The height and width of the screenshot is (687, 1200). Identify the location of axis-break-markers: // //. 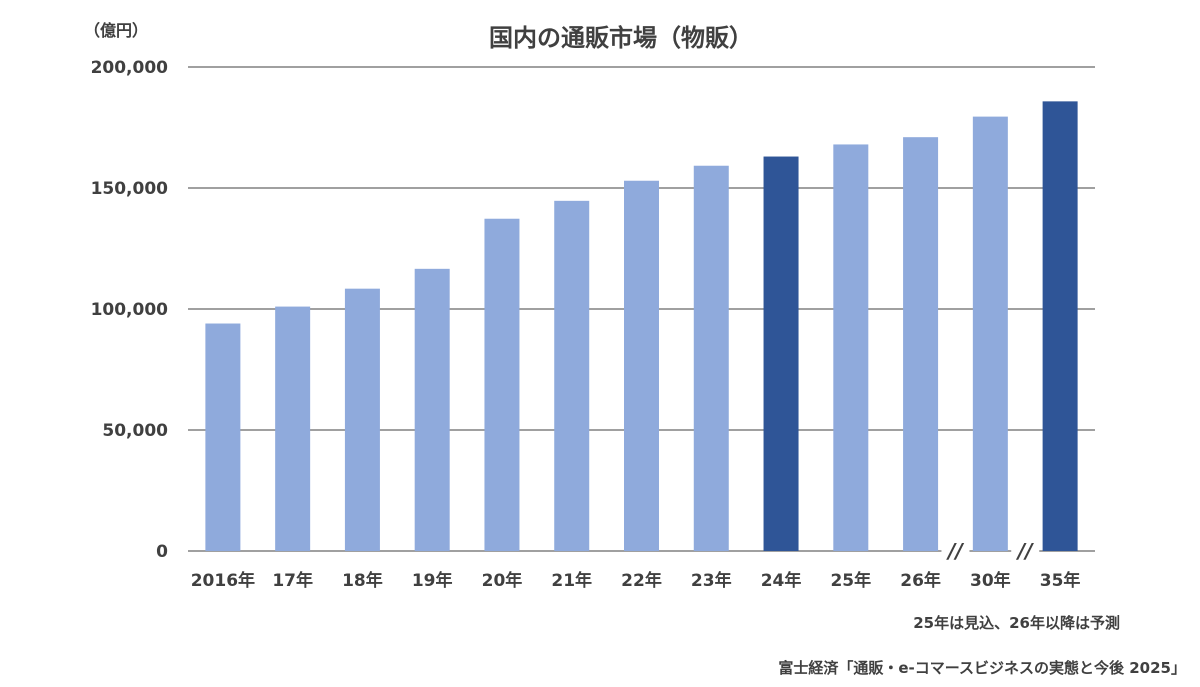
(990, 551).